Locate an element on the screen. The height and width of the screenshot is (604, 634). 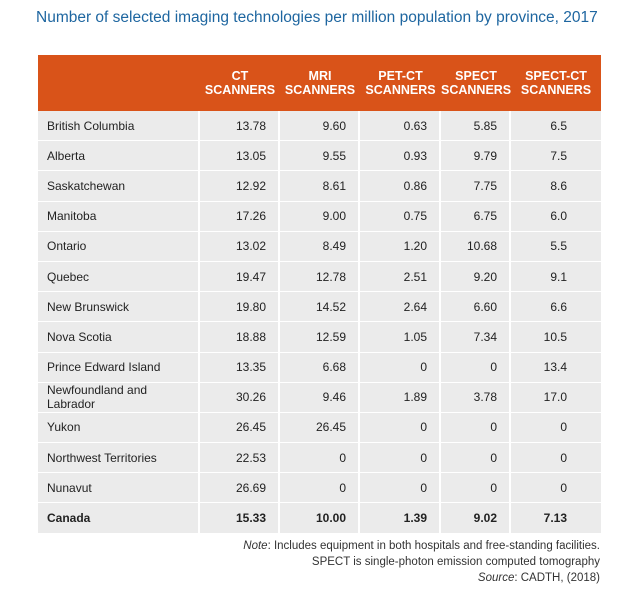
value-cell: 9.60 is located at coordinates (320, 126).